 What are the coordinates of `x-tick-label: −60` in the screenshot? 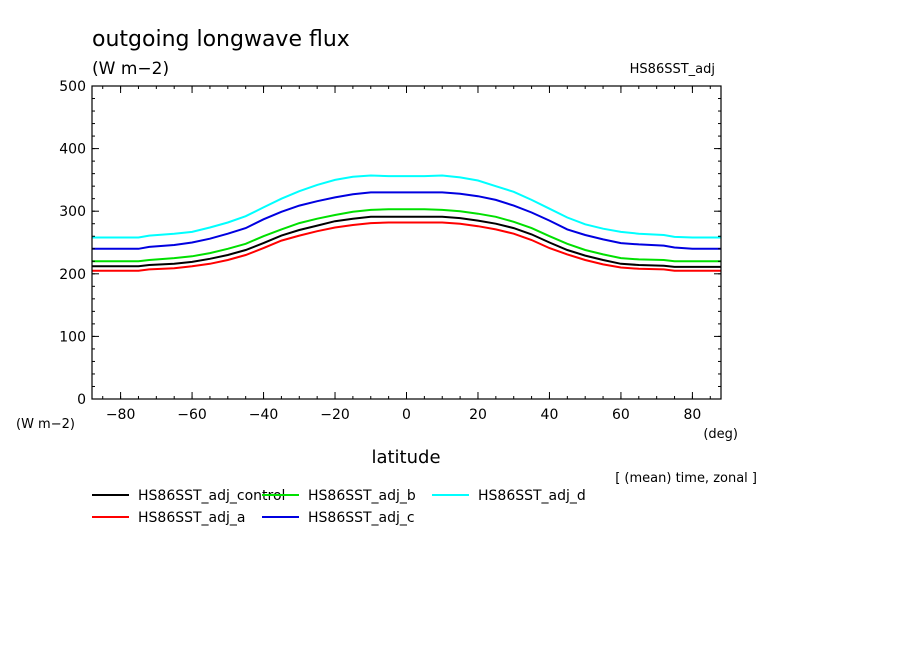 It's located at (192, 415).